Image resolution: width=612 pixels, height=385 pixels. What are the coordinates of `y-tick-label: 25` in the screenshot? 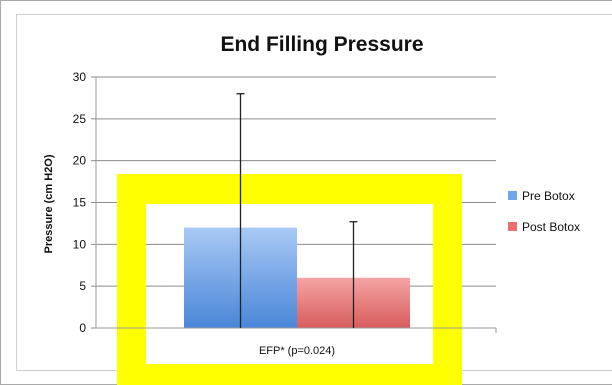 It's located at (80, 119).